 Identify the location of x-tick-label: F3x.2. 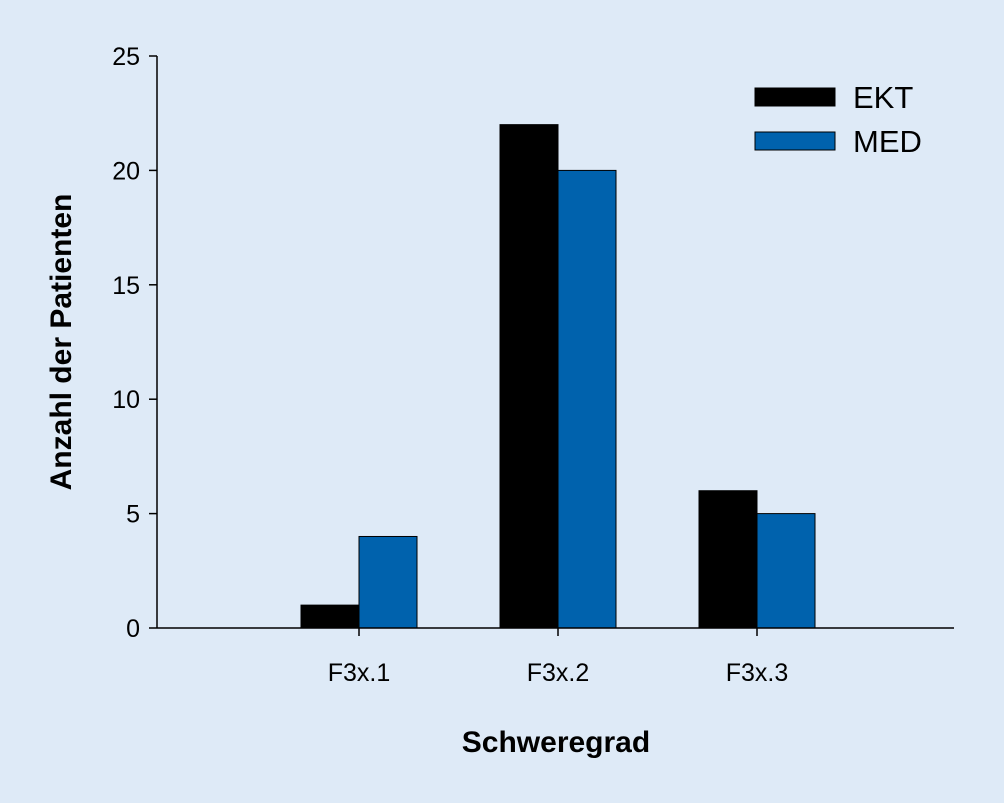
(558, 673).